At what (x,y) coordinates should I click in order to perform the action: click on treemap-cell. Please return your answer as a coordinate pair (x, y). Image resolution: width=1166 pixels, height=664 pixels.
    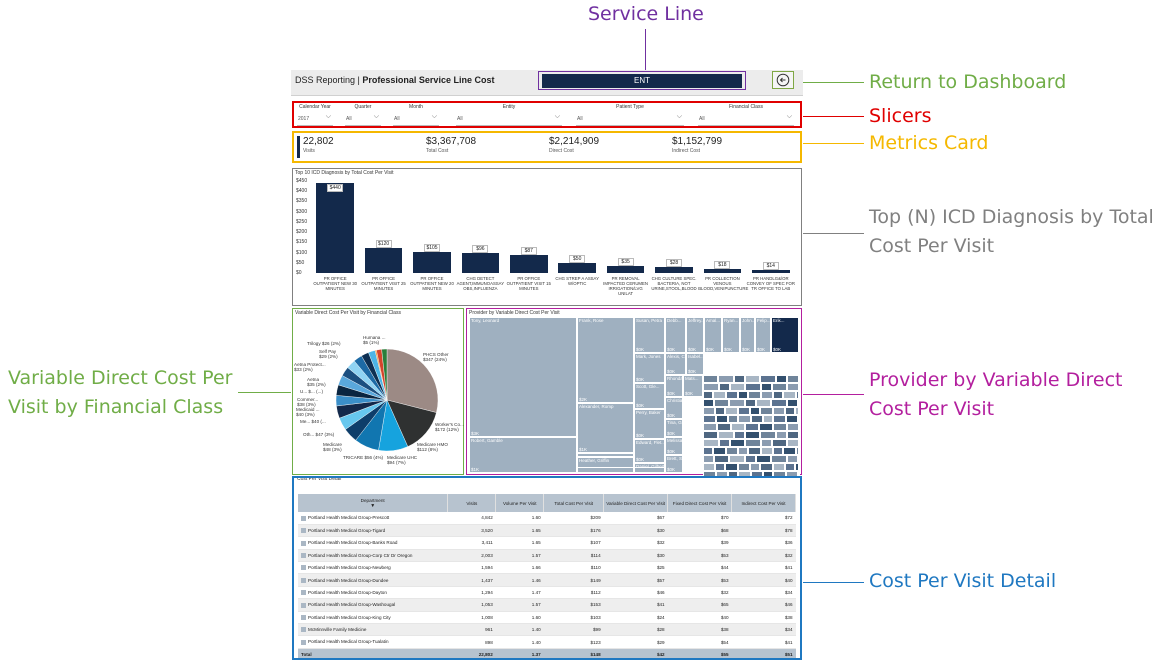
    Looking at the image, I should click on (605, 455).